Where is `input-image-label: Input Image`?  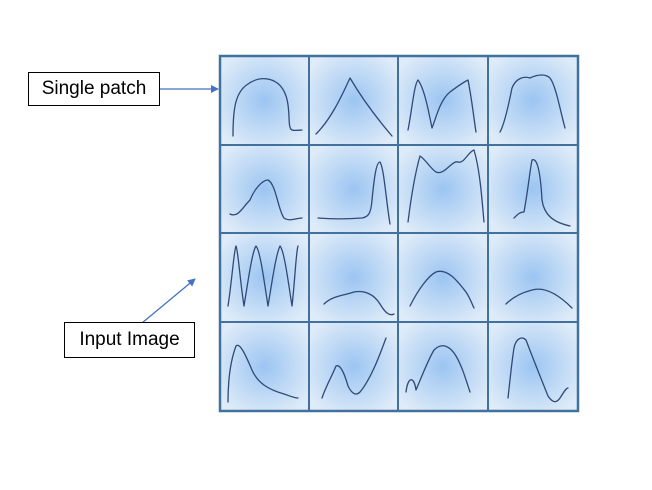 input-image-label: Input Image is located at coordinates (129, 340).